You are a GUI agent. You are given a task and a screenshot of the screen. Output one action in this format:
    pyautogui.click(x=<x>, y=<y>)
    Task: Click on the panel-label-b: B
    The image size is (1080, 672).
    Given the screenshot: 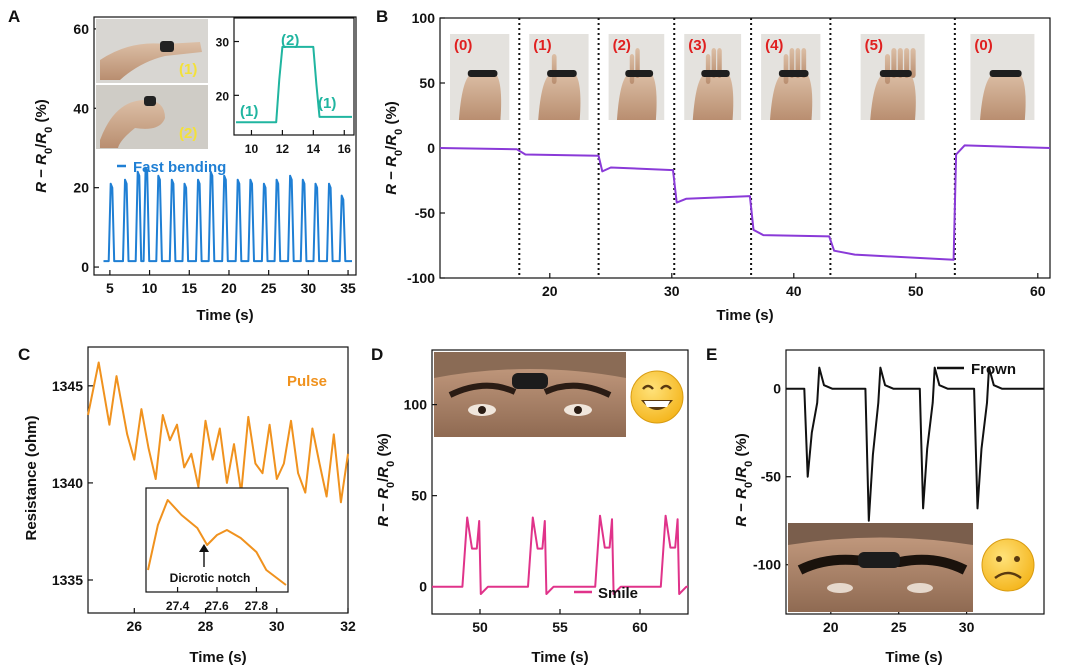 What is the action you would take?
    pyautogui.click(x=382, y=16)
    